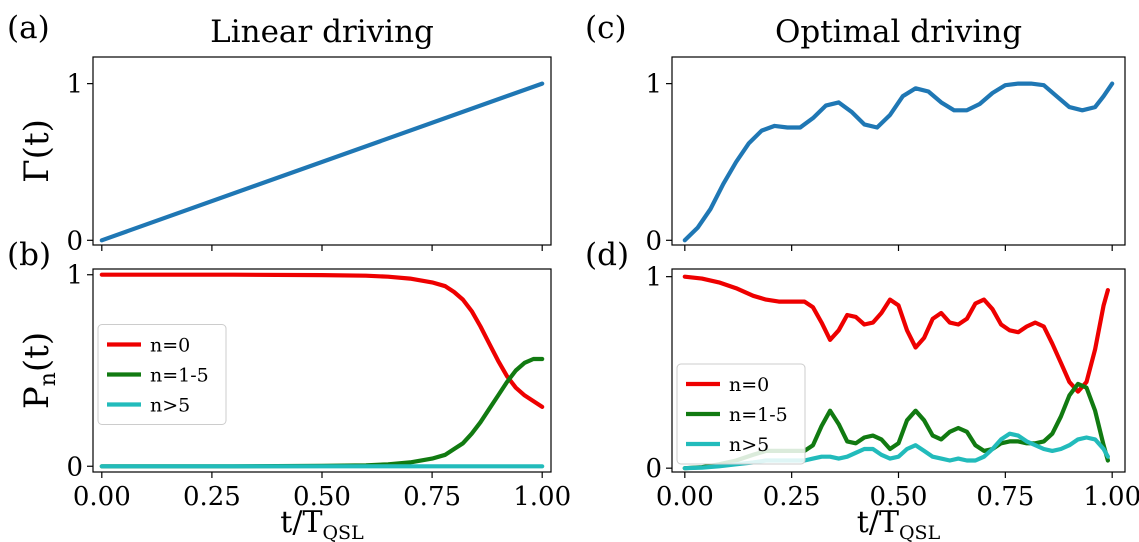 Image resolution: width=1139 pixels, height=542 pixels. I want to click on axes-frame, so click(898, 151).